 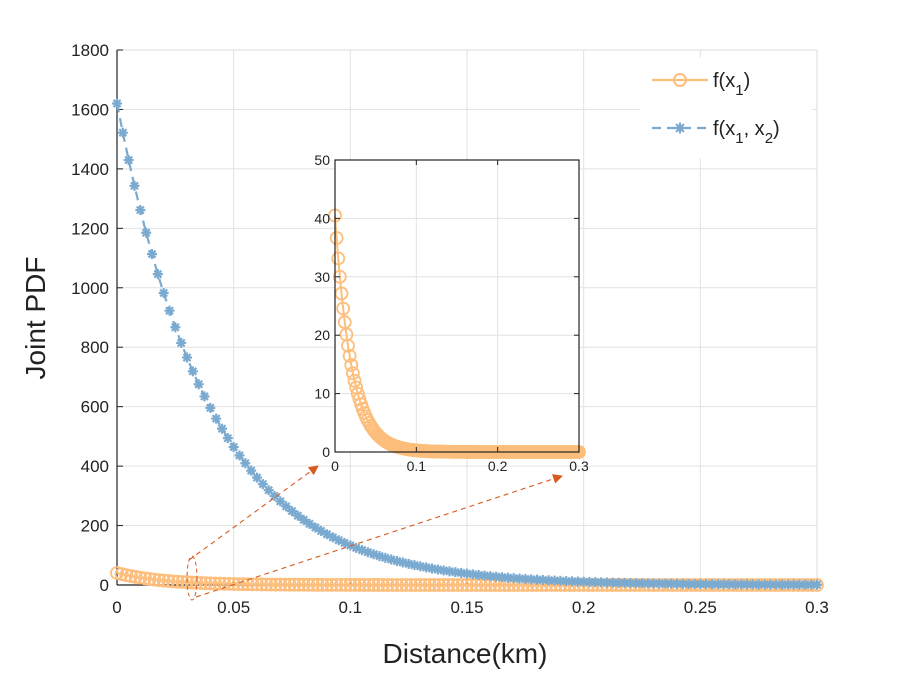 I want to click on inset-x-tick-label: 0, so click(x=335, y=466).